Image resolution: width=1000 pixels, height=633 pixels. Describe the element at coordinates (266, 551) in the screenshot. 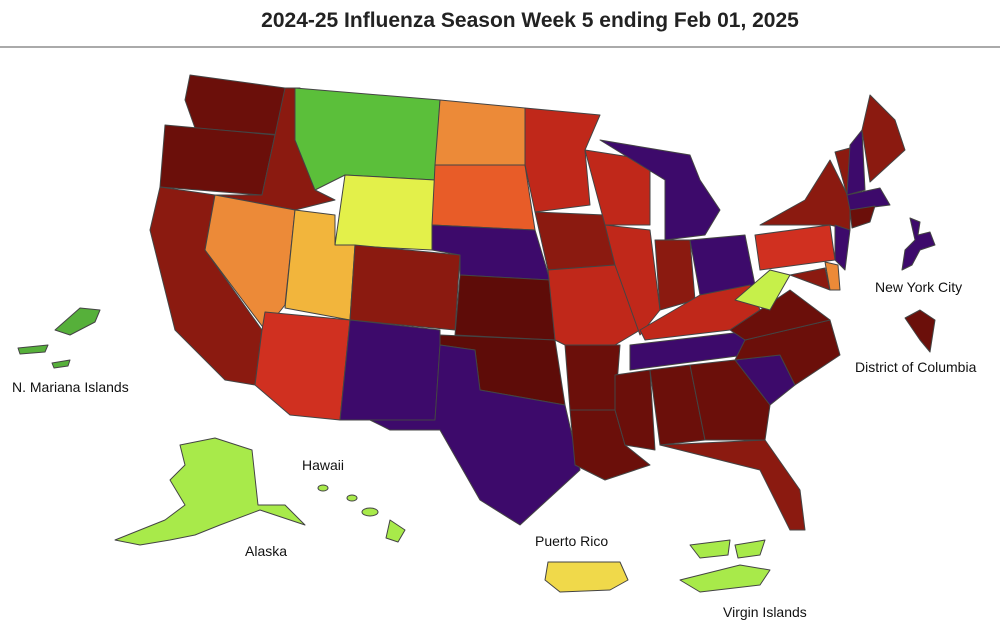

I see `region-label: Alaska` at that location.